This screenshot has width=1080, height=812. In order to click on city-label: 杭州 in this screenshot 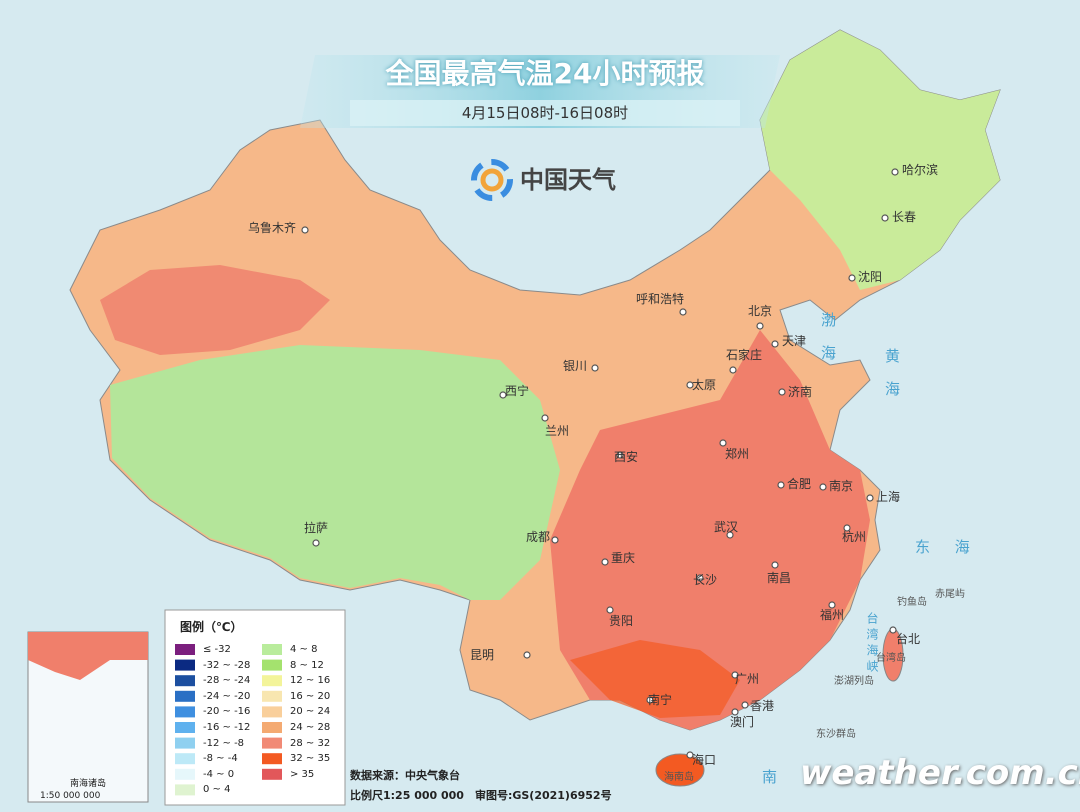, I will do `click(854, 537)`.